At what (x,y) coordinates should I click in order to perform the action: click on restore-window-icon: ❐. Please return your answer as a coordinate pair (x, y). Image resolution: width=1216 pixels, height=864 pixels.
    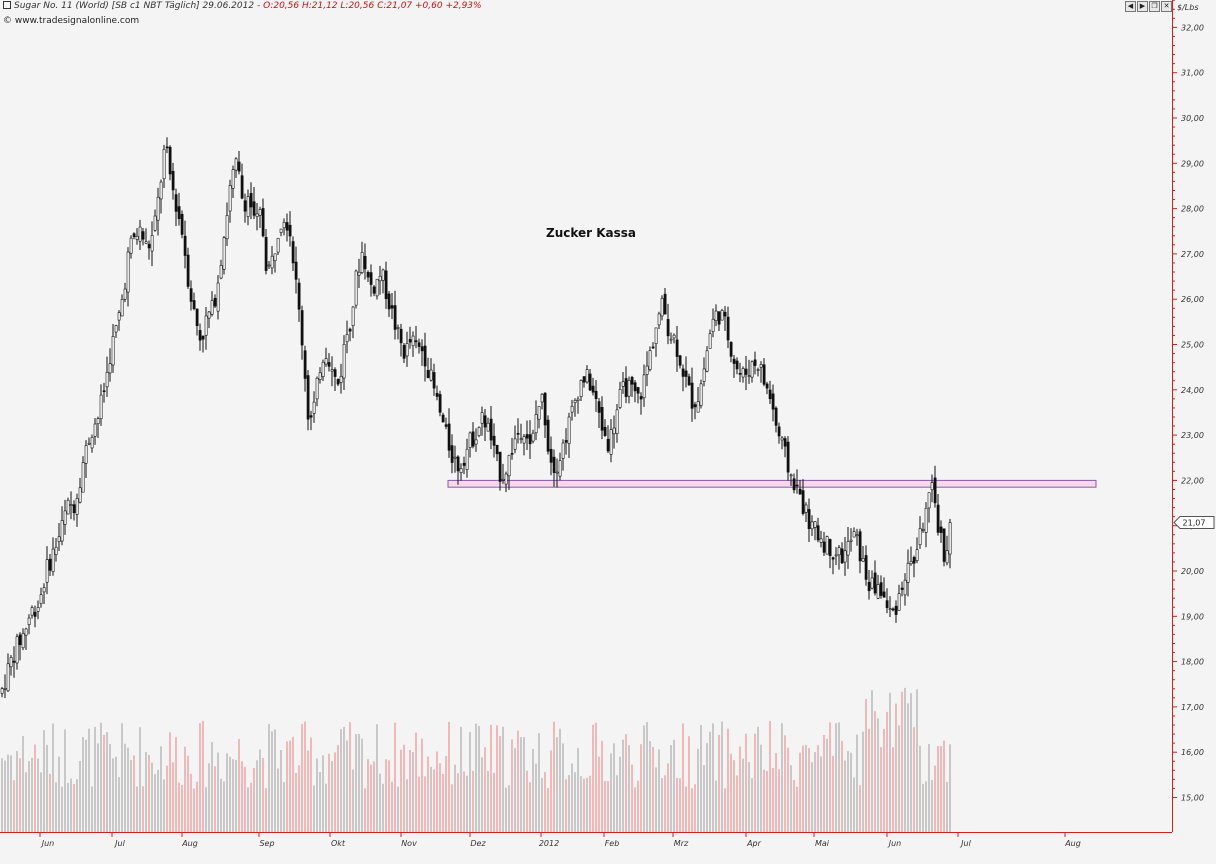
    Looking at the image, I should click on (1154, 6).